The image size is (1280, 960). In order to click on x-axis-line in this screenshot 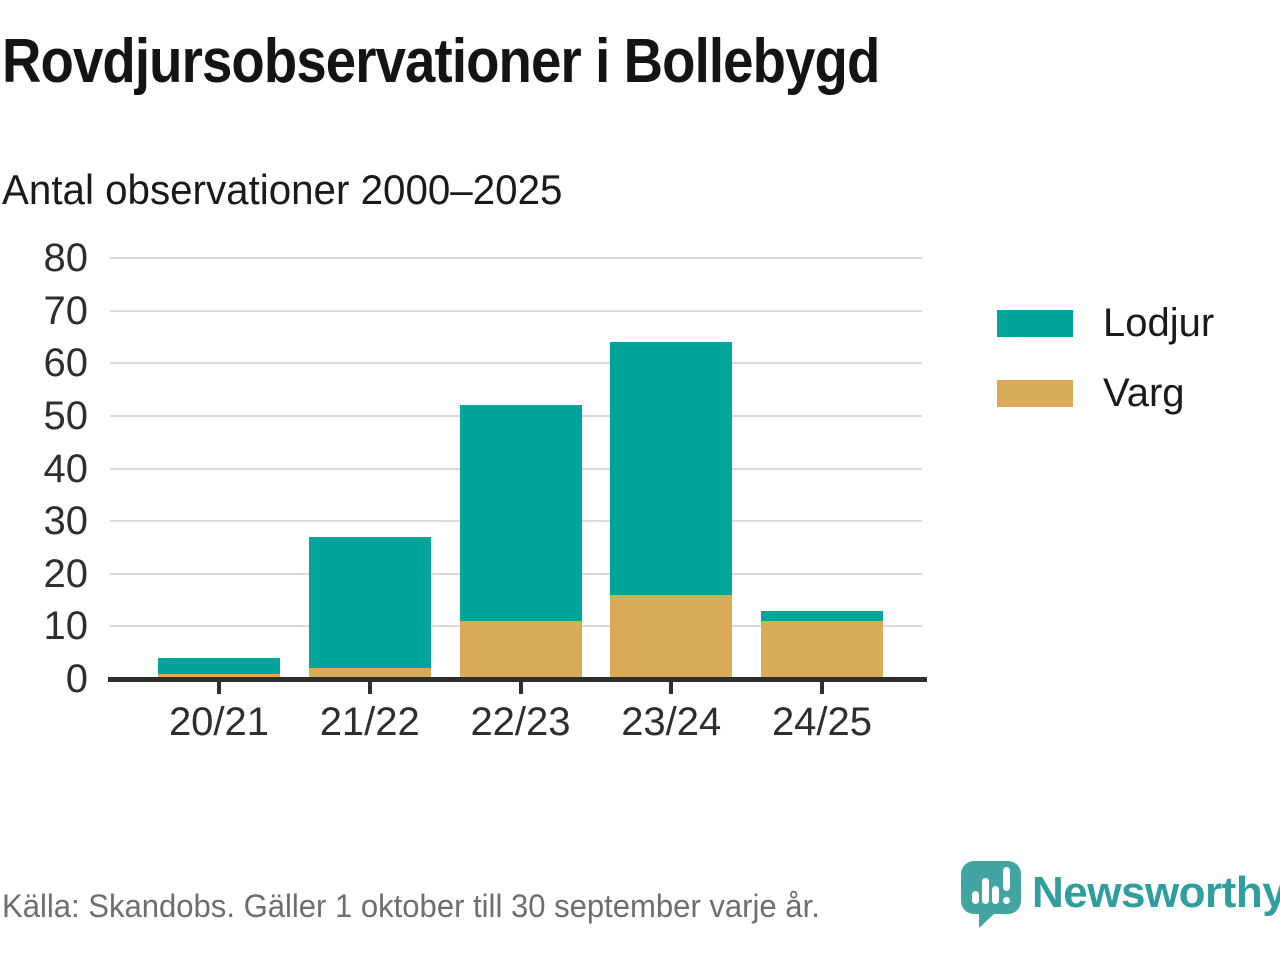, I will do `click(517, 679)`.